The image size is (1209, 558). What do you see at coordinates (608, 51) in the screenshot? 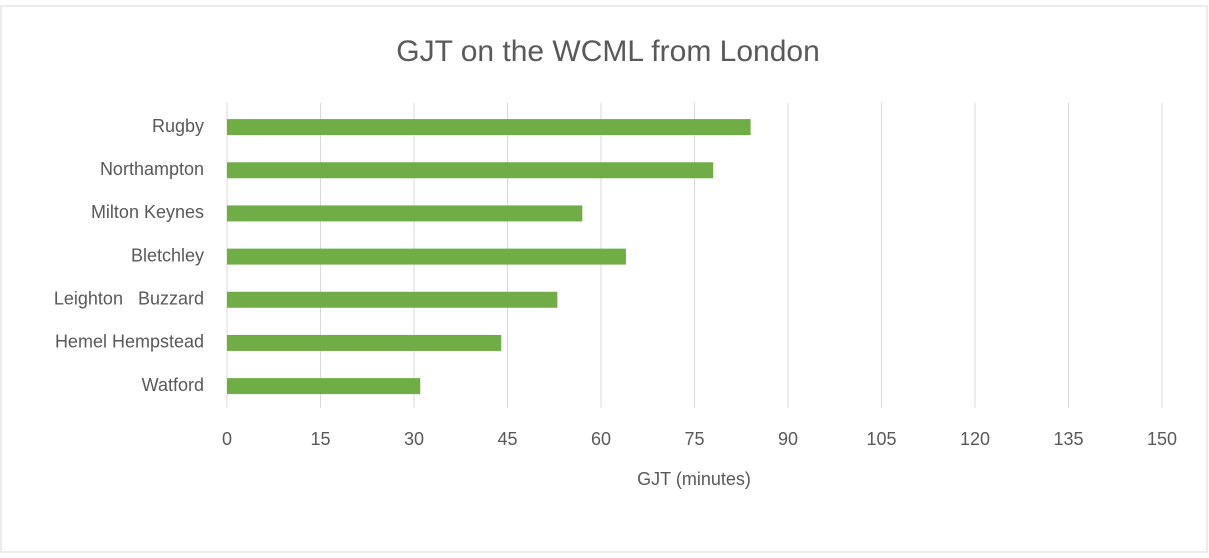
I see `chart-title: GJT on the WCML from London` at bounding box center [608, 51].